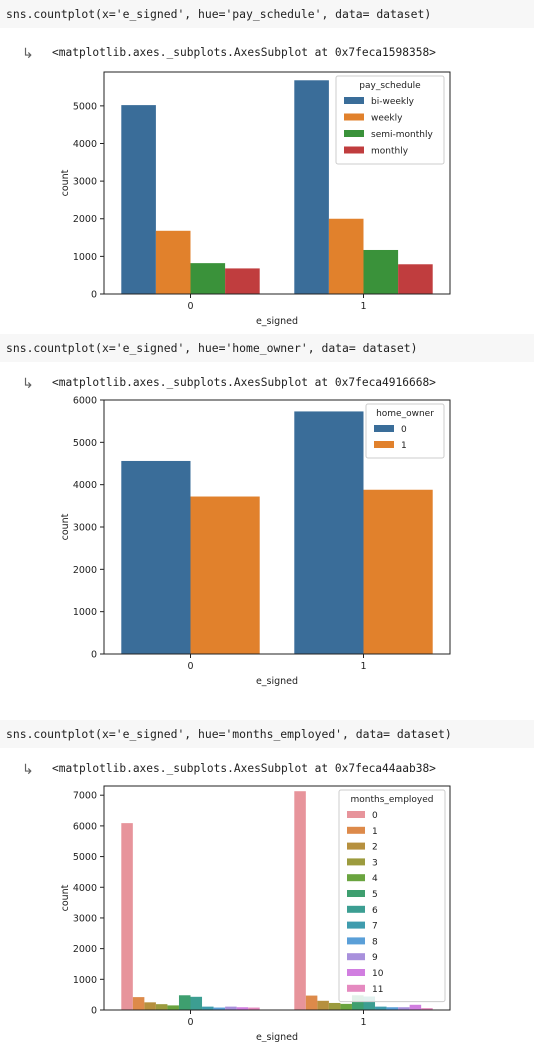 This screenshot has width=534, height=1042. Describe the element at coordinates (375, 911) in the screenshot. I see `legend-label-6: 6` at that location.